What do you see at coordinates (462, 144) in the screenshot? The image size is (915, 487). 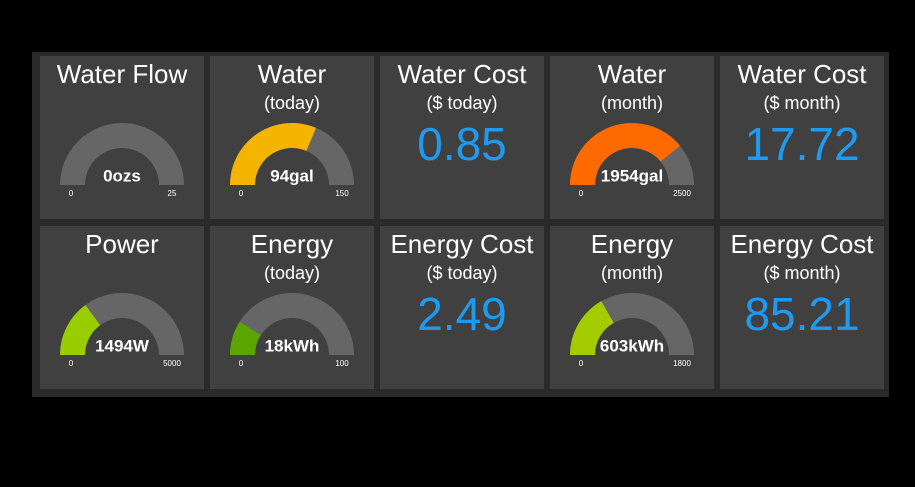 I see `tile-number: 0.85` at bounding box center [462, 144].